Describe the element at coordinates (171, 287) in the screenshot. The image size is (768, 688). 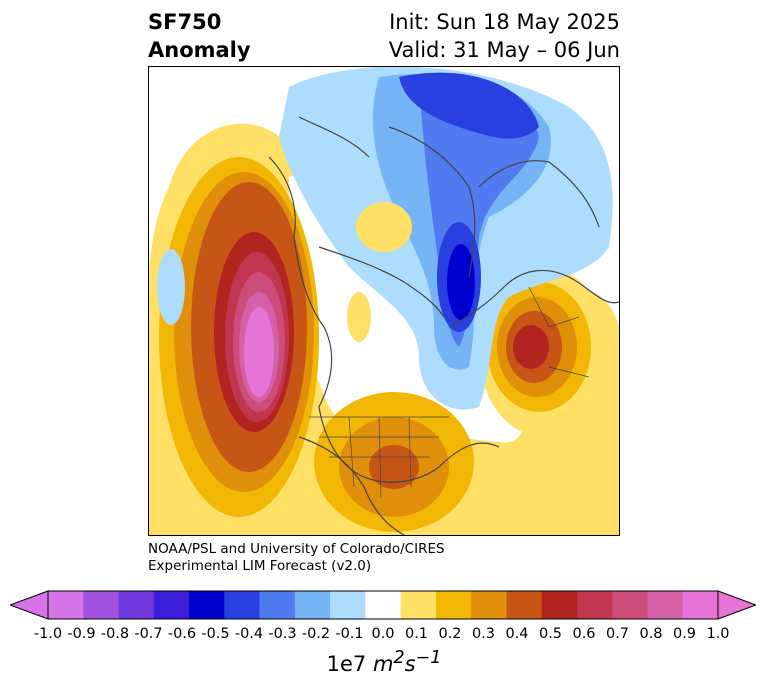
I see `contour-west-neg` at that location.